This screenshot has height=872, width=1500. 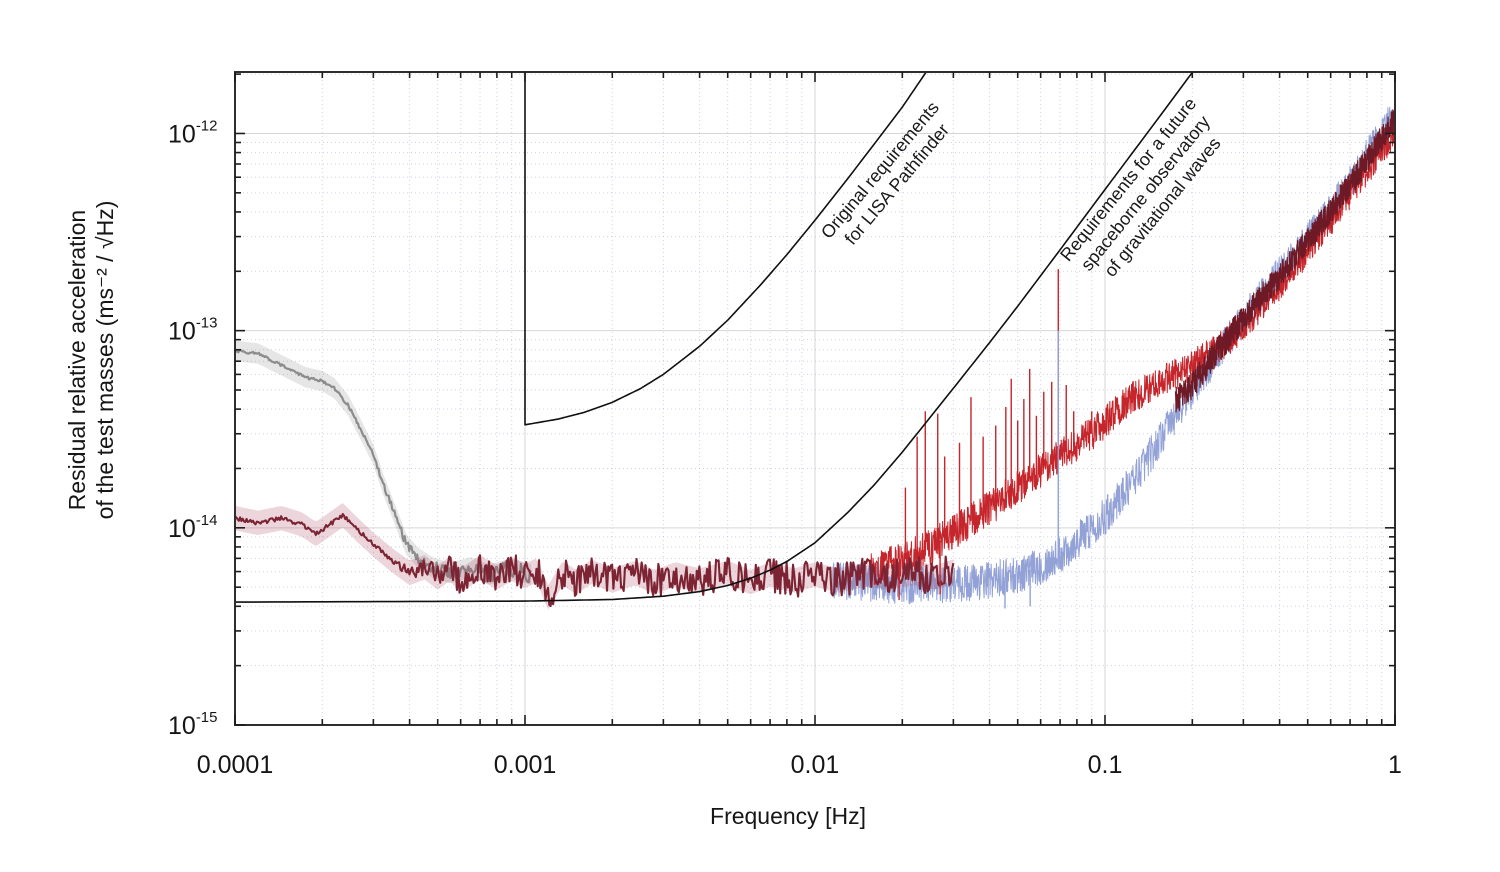 I want to click on x-tick-label-2: 0.01, so click(x=815, y=765).